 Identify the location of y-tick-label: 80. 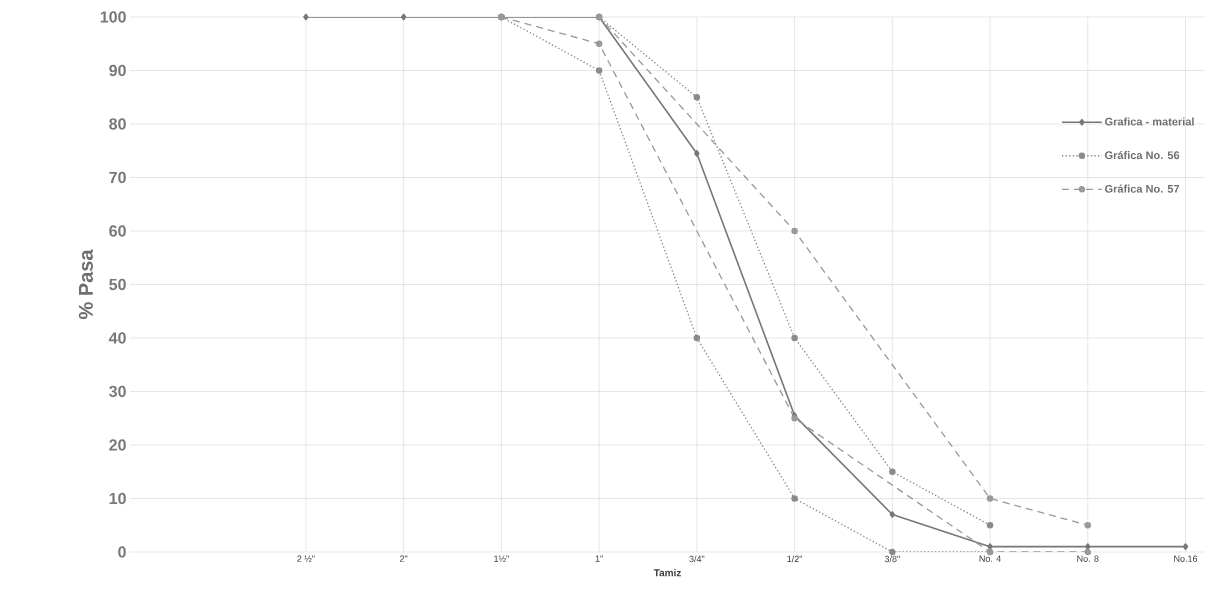
(117, 124).